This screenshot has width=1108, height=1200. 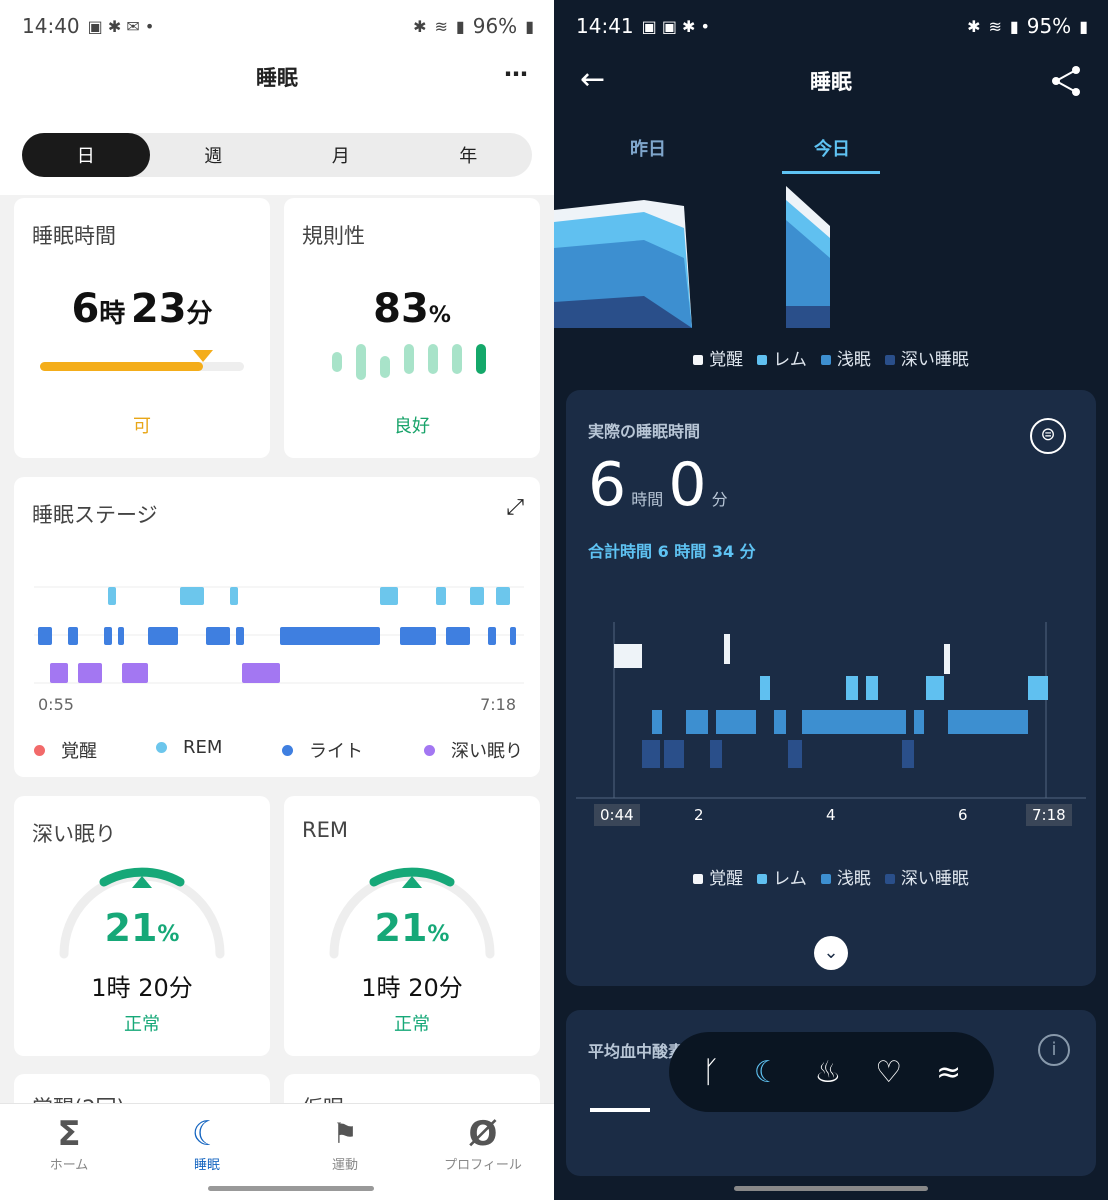 I want to click on signal-icon: ▮, so click(x=1014, y=26).